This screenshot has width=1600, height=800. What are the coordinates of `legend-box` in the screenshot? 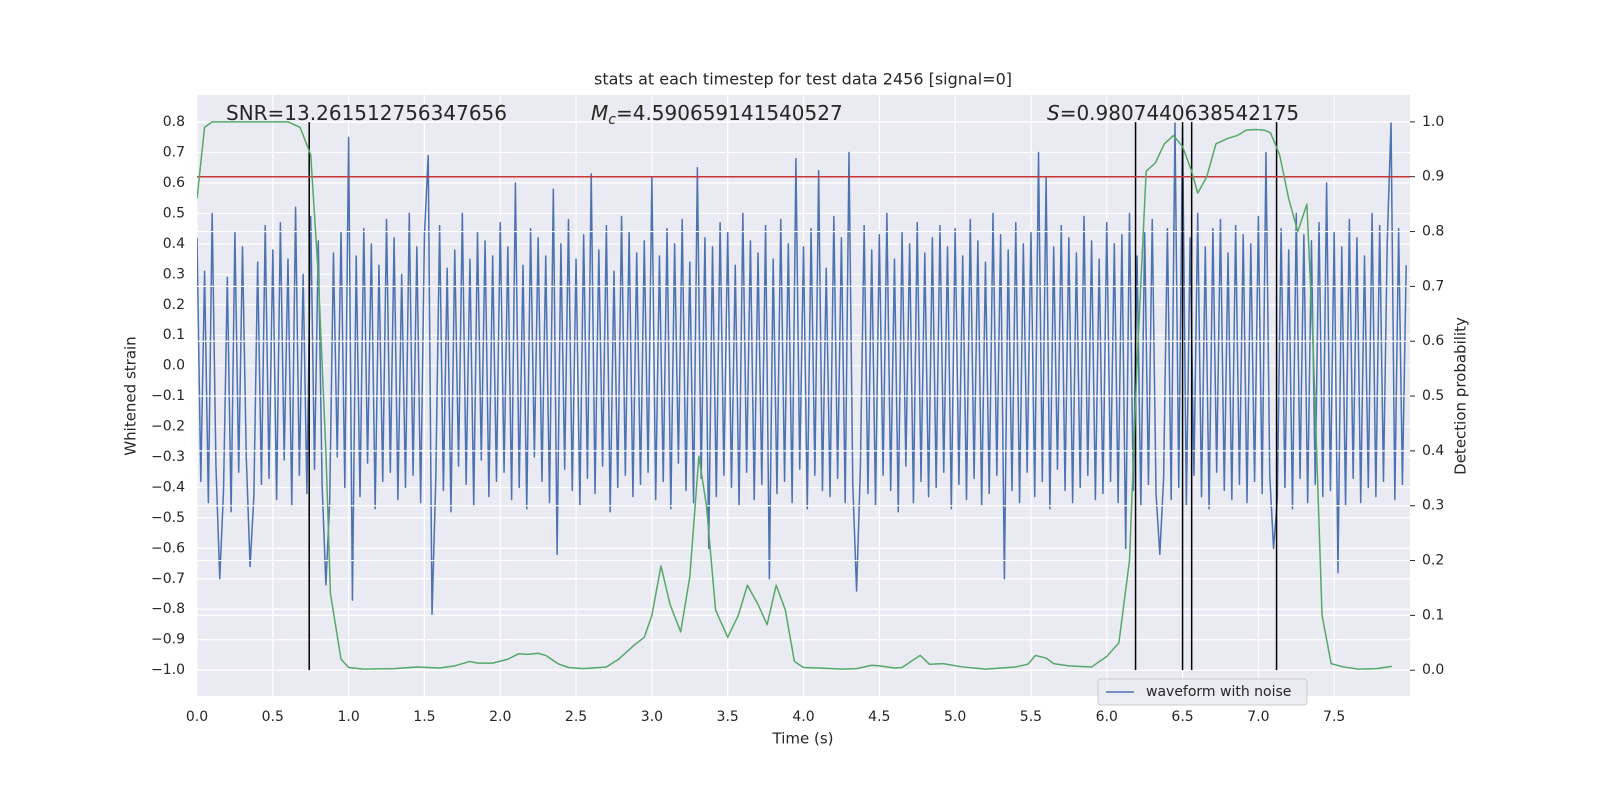 It's located at (1202, 692).